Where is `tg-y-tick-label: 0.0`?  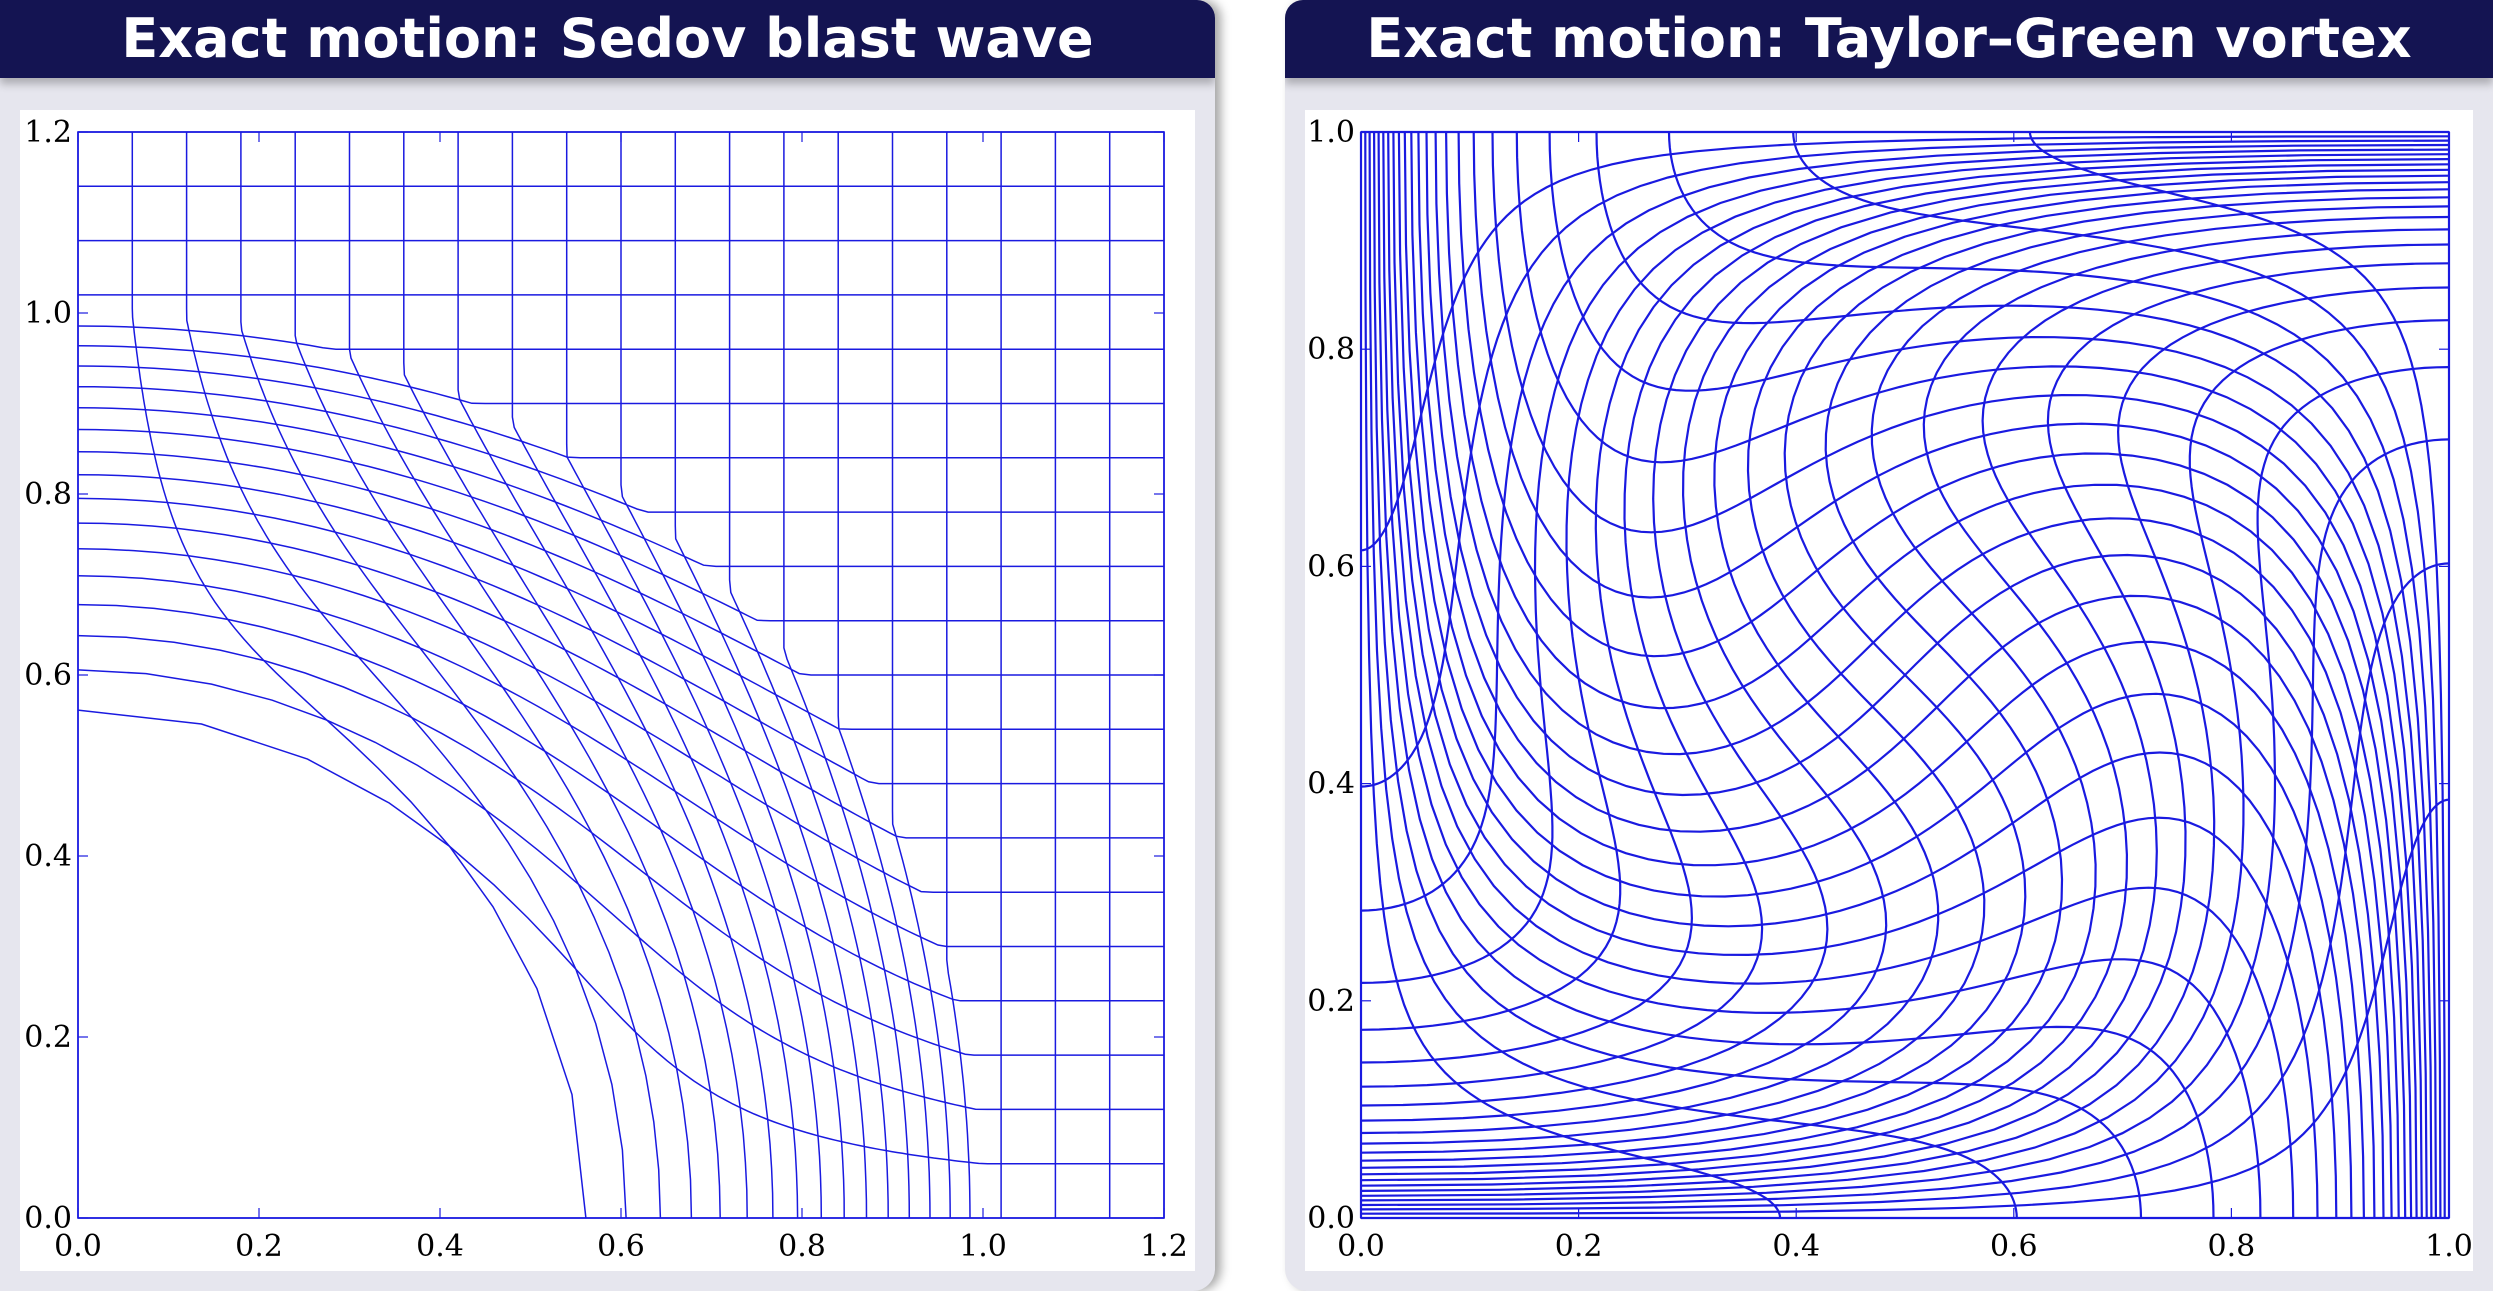
tg-y-tick-label: 0.0 is located at coordinates (1331, 1218).